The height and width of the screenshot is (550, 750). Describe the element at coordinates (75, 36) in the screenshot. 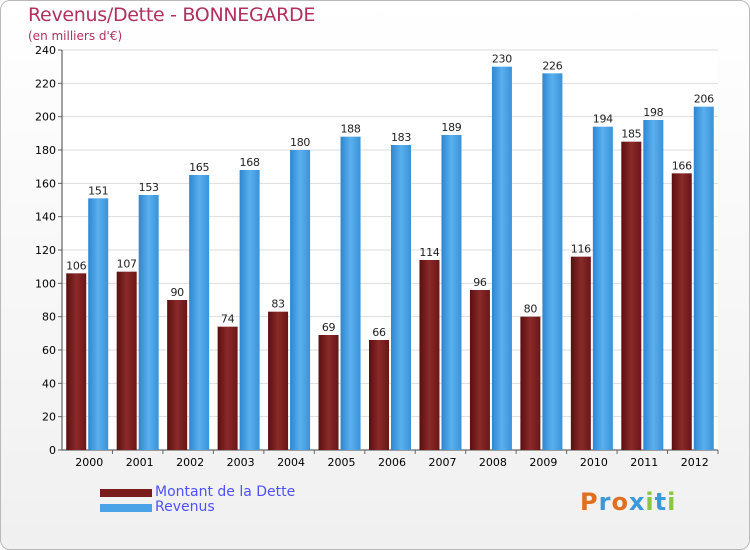

I see `chart-subtitle: (en milliers d'€)` at that location.